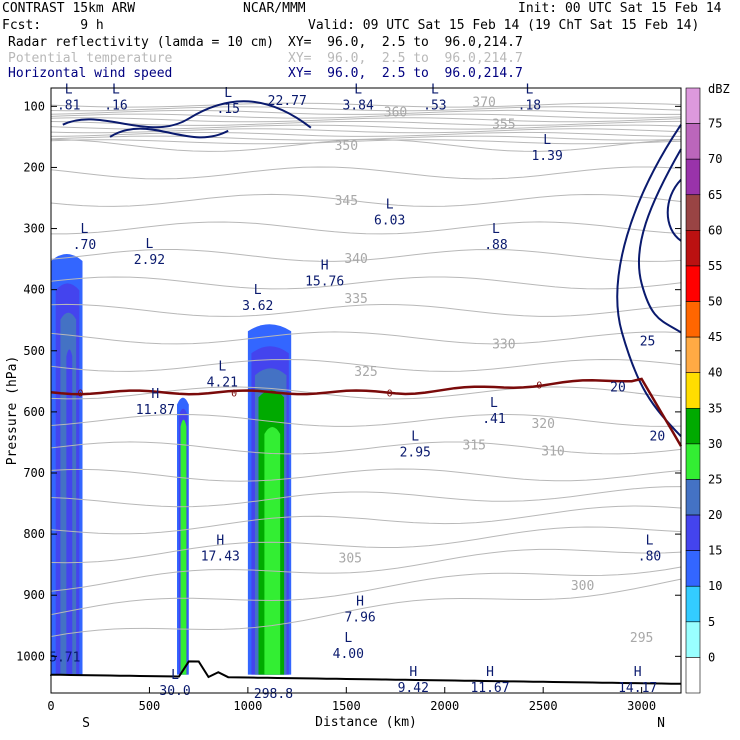 This screenshot has width=740, height=740. What do you see at coordinates (68, 105) in the screenshot?
I see `extremum-0-value: .81` at bounding box center [68, 105].